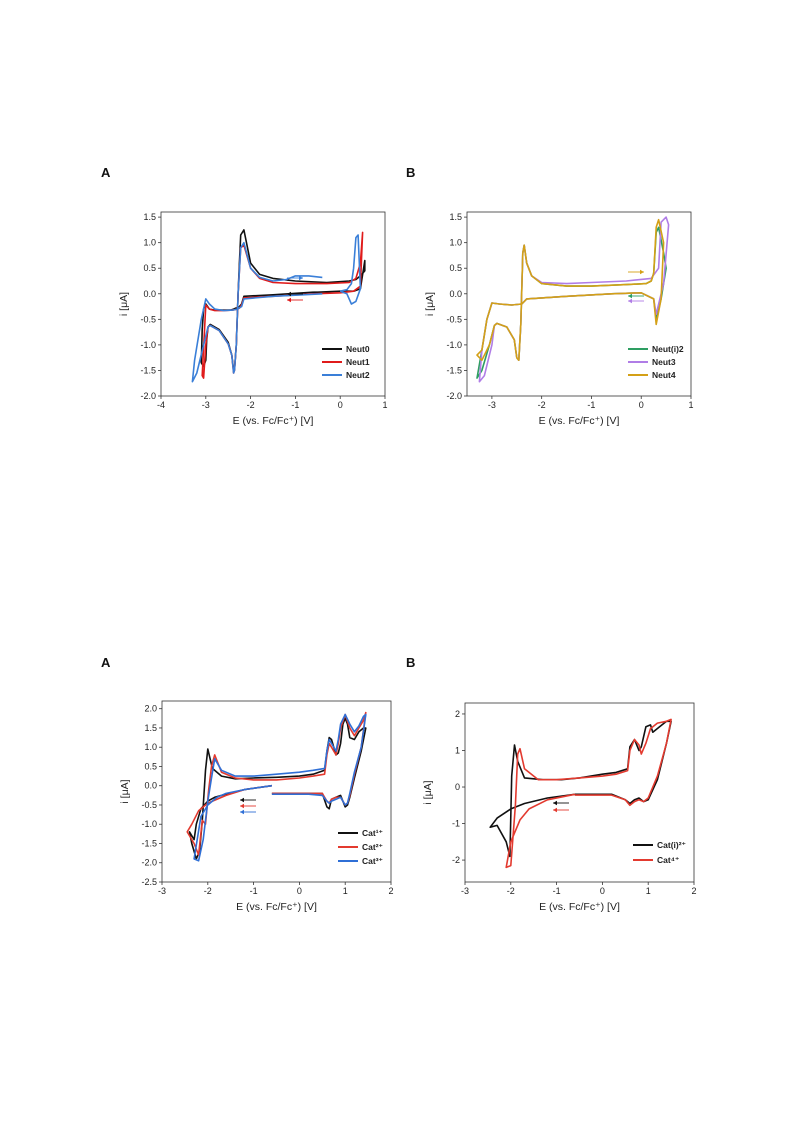  What do you see at coordinates (161, 405) in the screenshot?
I see `x-tick-label: -4` at bounding box center [161, 405].